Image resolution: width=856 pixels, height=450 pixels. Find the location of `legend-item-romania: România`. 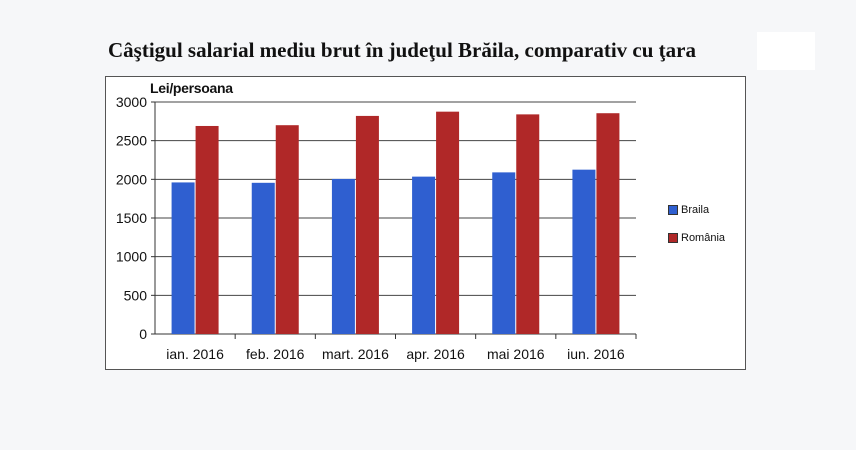

legend-item-romania: România is located at coordinates (696, 238).